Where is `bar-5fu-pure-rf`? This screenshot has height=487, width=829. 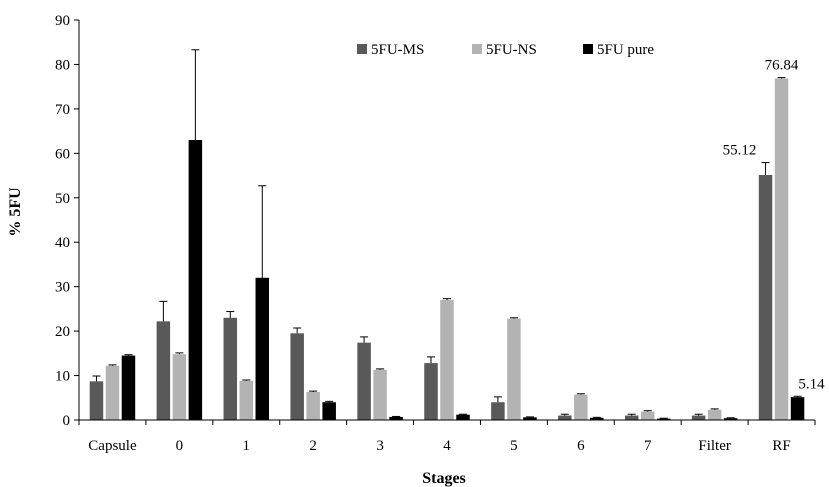
bar-5fu-pure-rf is located at coordinates (797, 408).